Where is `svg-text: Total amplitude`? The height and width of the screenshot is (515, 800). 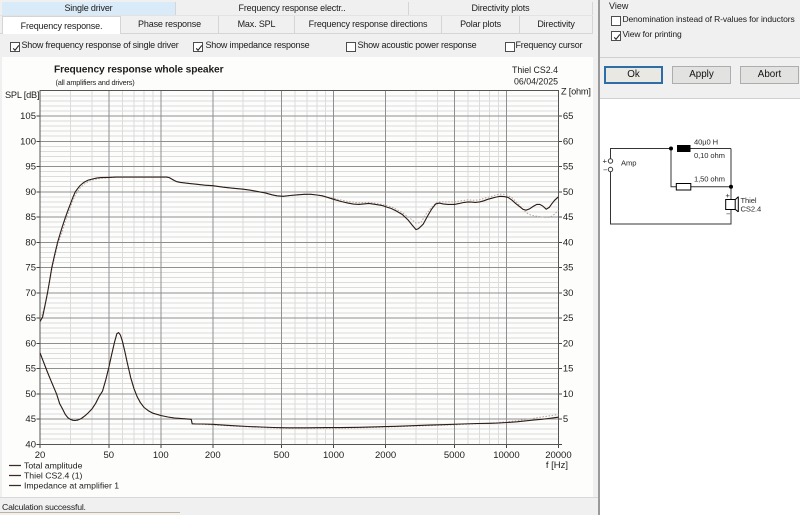
svg-text: Total amplitude is located at coordinates (53, 466).